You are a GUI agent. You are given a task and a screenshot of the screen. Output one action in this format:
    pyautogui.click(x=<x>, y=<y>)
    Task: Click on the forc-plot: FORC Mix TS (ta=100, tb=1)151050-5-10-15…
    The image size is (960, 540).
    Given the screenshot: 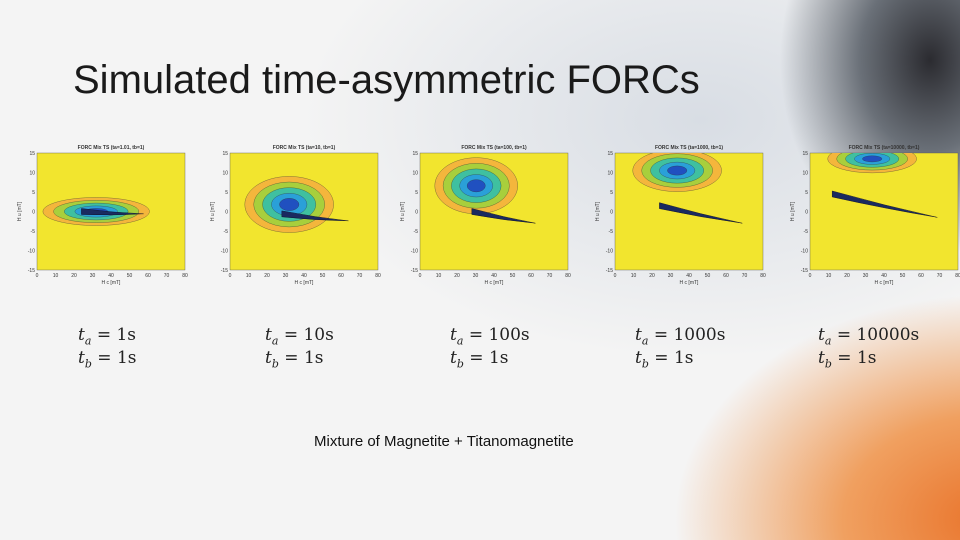 What is the action you would take?
    pyautogui.click(x=485, y=215)
    